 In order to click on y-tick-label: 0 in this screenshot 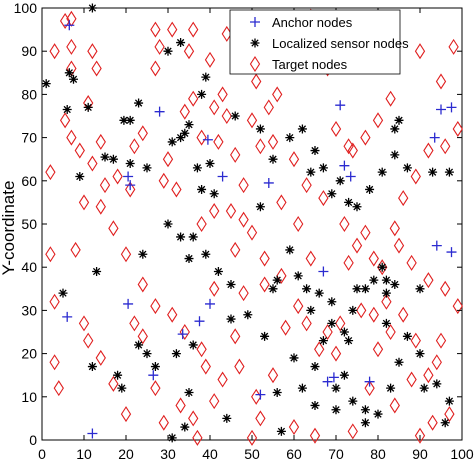, I will do `click(33, 440)`.